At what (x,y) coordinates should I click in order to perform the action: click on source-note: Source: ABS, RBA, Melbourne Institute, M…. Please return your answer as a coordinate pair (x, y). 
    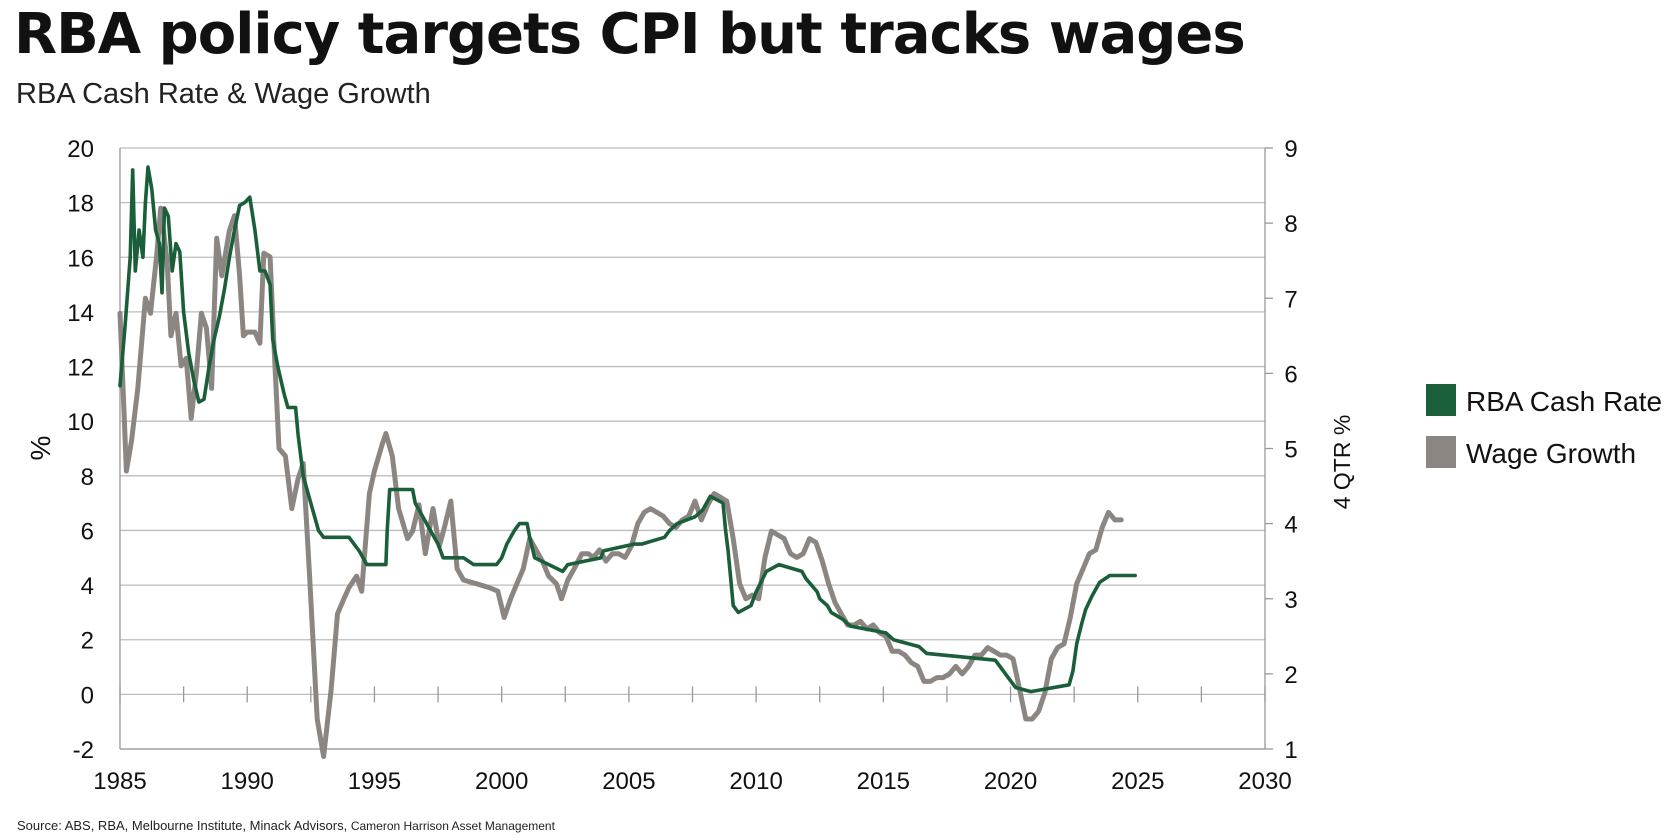
    Looking at the image, I should click on (286, 825).